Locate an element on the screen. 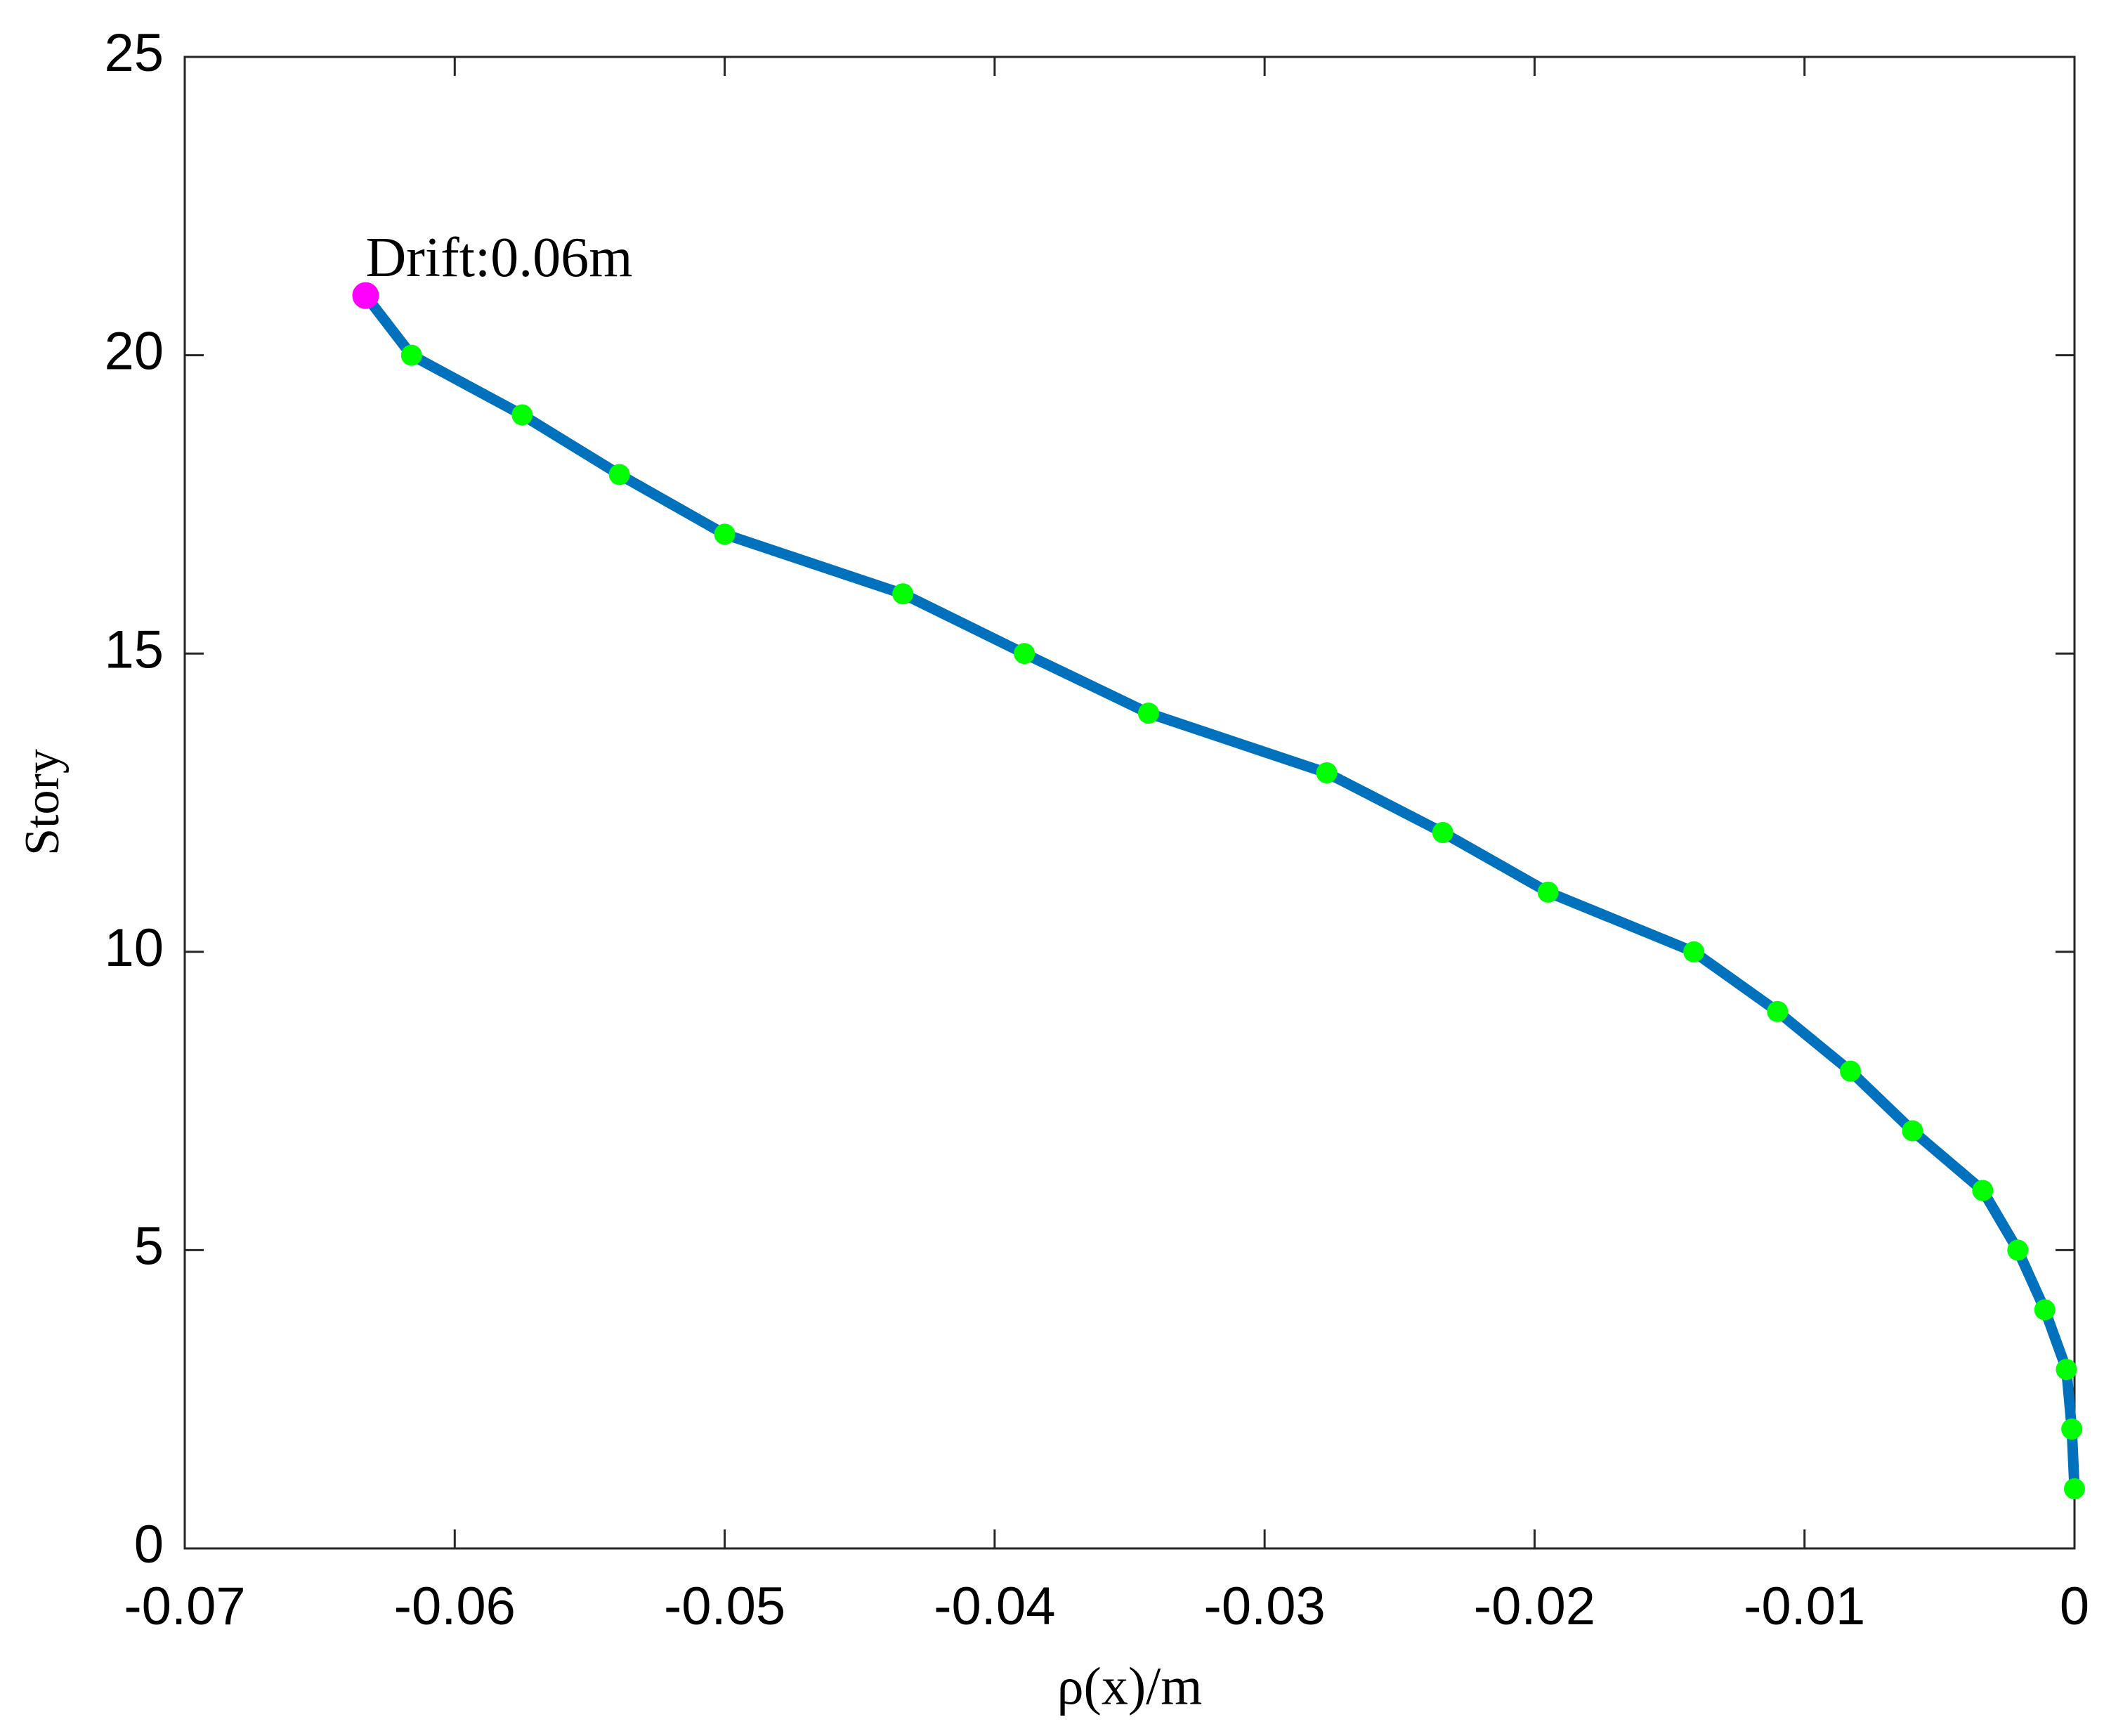 This screenshot has width=2104, height=1736. x-tick-label: -0.04 is located at coordinates (994, 1606).